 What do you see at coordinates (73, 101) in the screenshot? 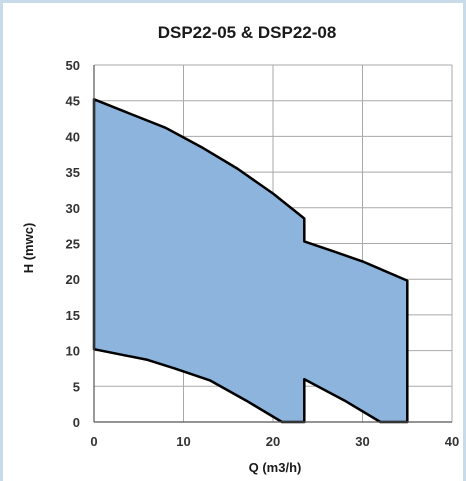
I see `y-tick-label: 45` at bounding box center [73, 101].